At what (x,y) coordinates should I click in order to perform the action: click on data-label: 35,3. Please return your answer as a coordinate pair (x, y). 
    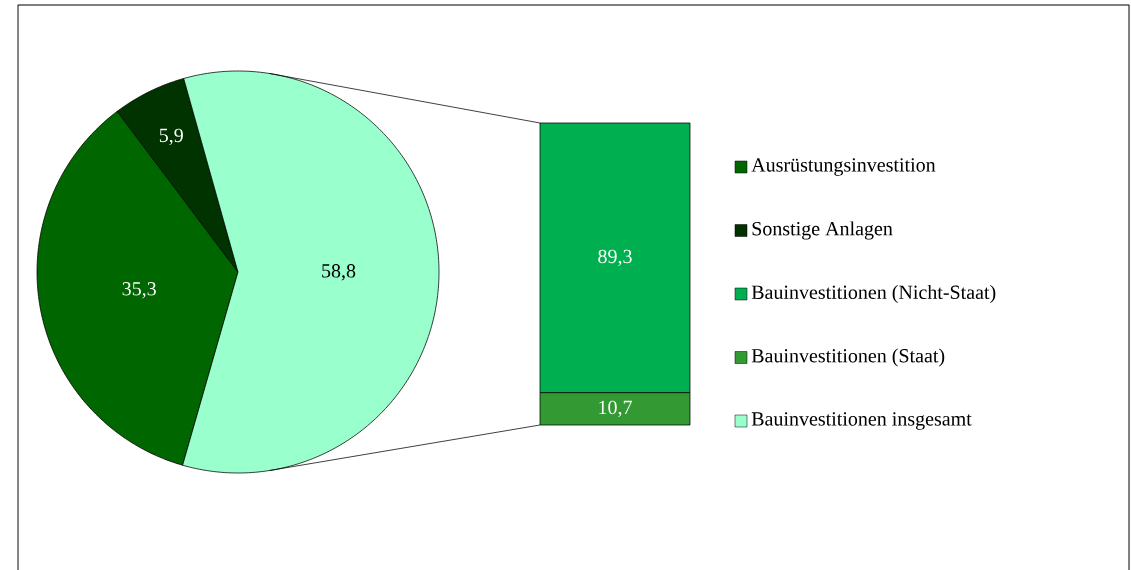
    Looking at the image, I should click on (139, 290).